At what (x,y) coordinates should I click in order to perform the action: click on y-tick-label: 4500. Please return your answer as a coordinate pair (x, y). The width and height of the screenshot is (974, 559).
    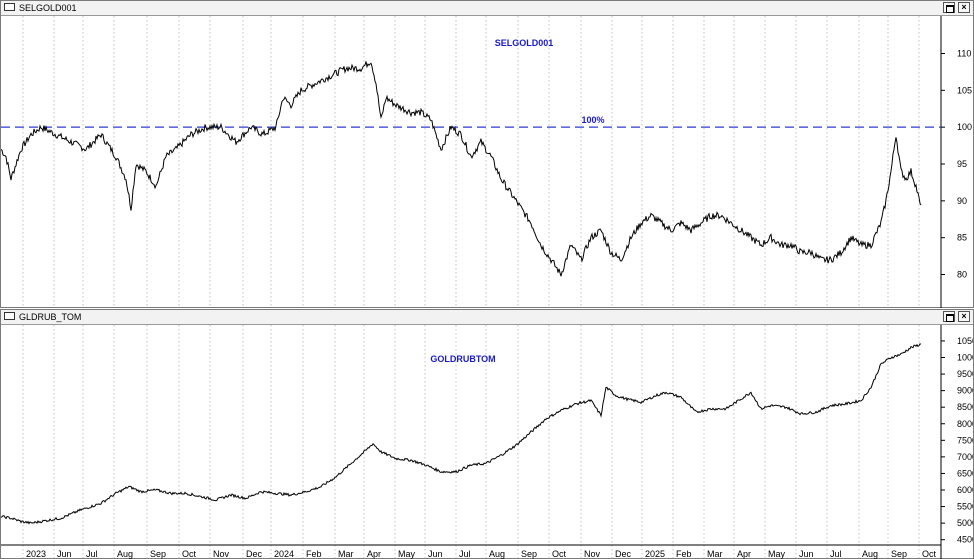
    Looking at the image, I should click on (965, 540).